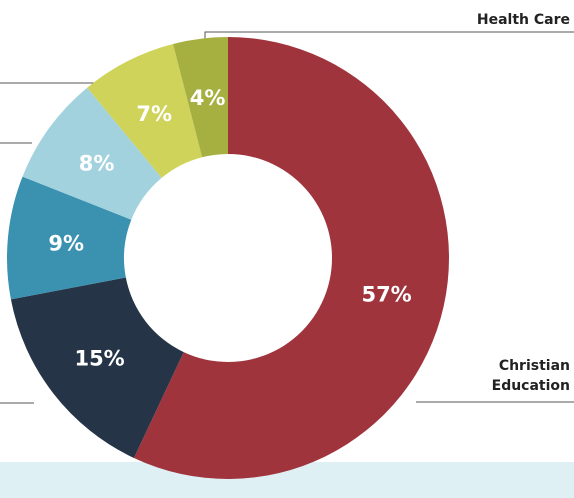 The width and height of the screenshot is (574, 498). Describe the element at coordinates (523, 20) in the screenshot. I see `category-label: Health Care` at that location.